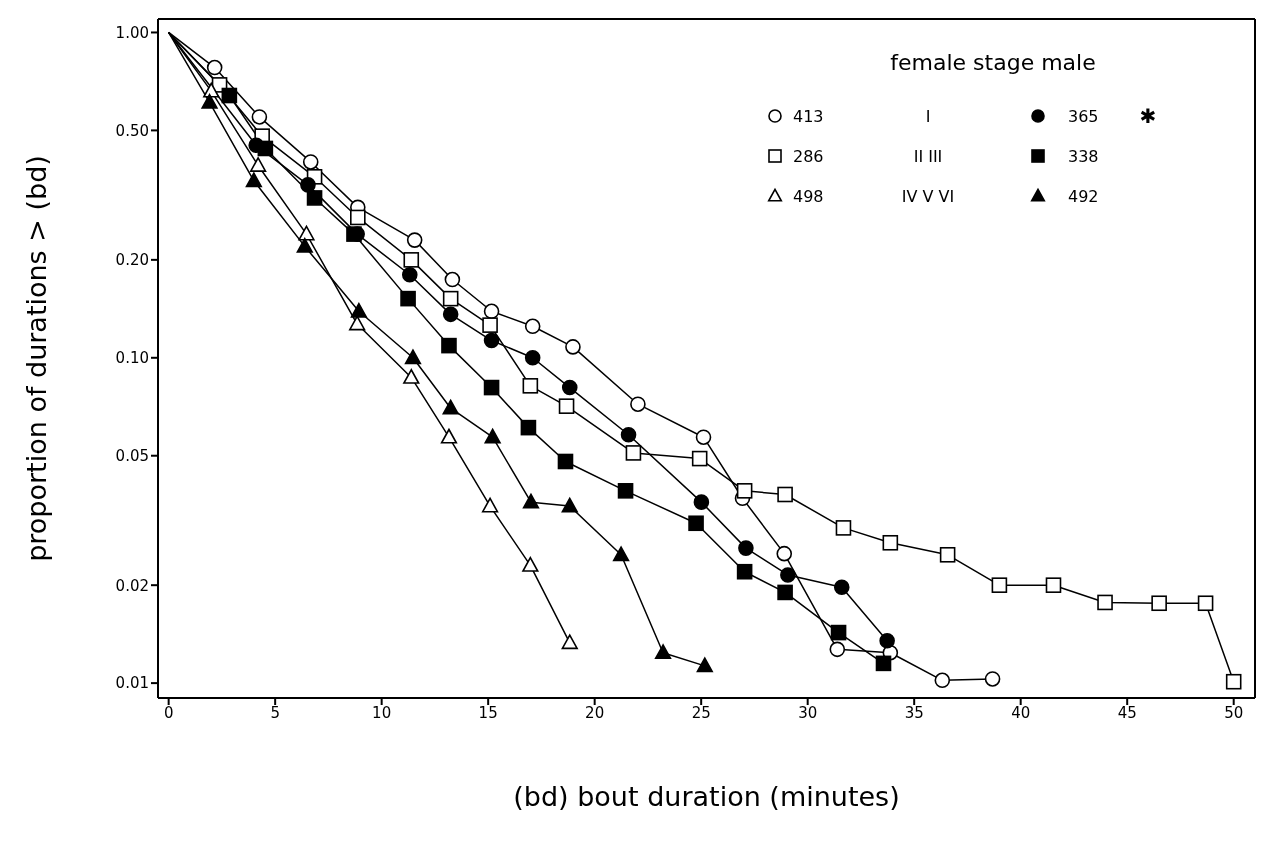 The height and width of the screenshot is (856, 1272). What do you see at coordinates (132, 456) in the screenshot?
I see `y-tick-label: 0.05` at bounding box center [132, 456].